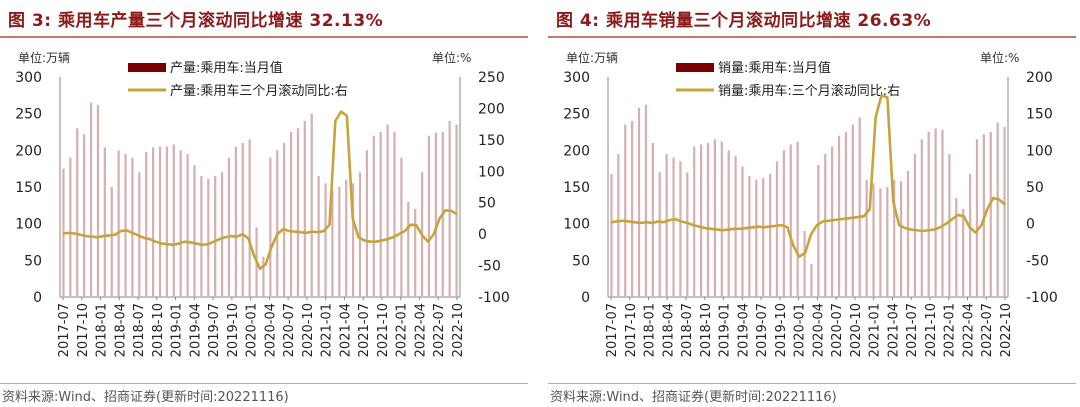 The width and height of the screenshot is (1080, 407). What do you see at coordinates (668, 330) in the screenshot?
I see `x-tick-label: 2018-04` at bounding box center [668, 330].